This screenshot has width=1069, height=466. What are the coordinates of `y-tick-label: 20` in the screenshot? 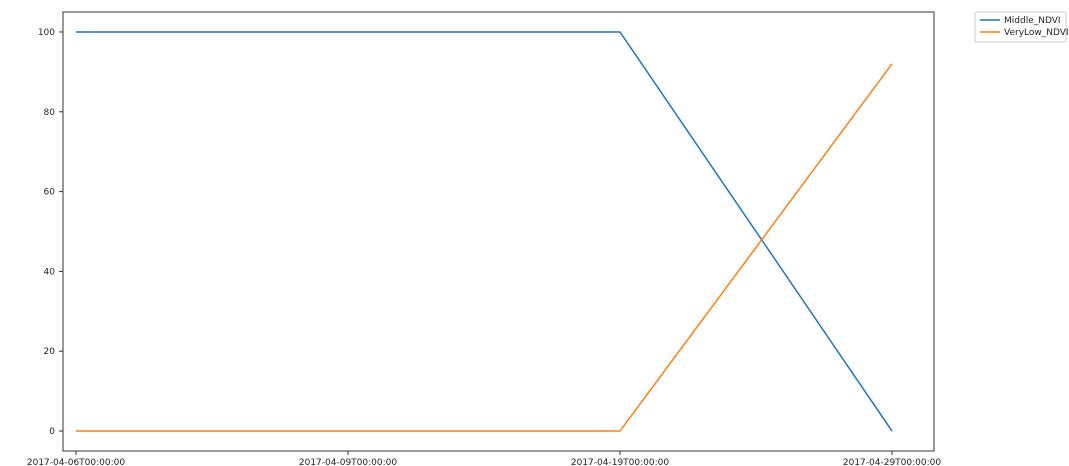 It's located at (50, 352).